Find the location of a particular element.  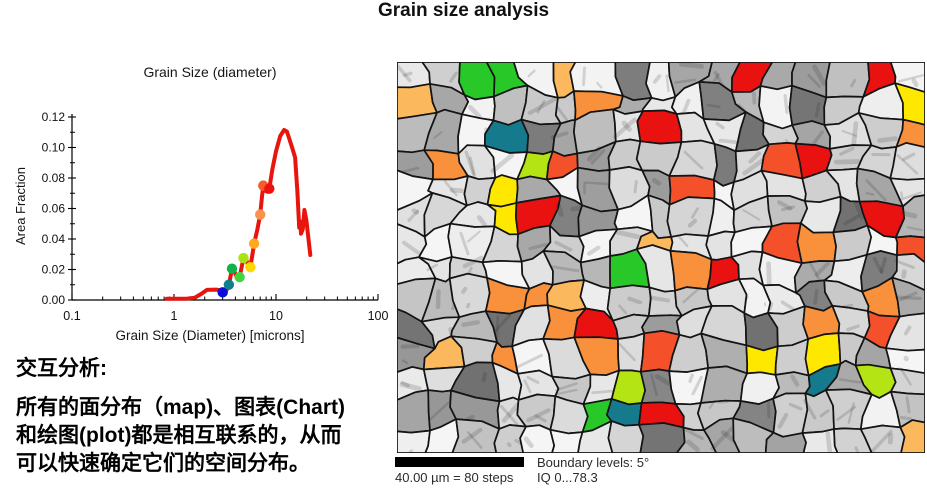

svg-text: 0.12 is located at coordinates (54, 117).